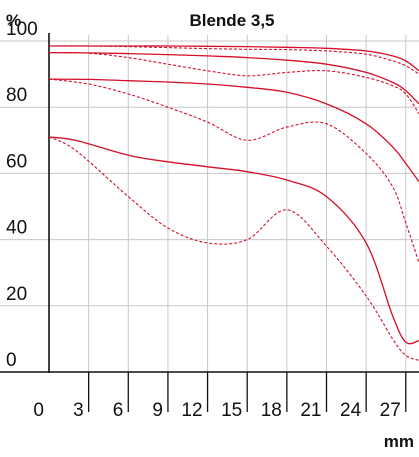 The height and width of the screenshot is (457, 419). I want to click on x-tick-label-3: 3, so click(78, 410).